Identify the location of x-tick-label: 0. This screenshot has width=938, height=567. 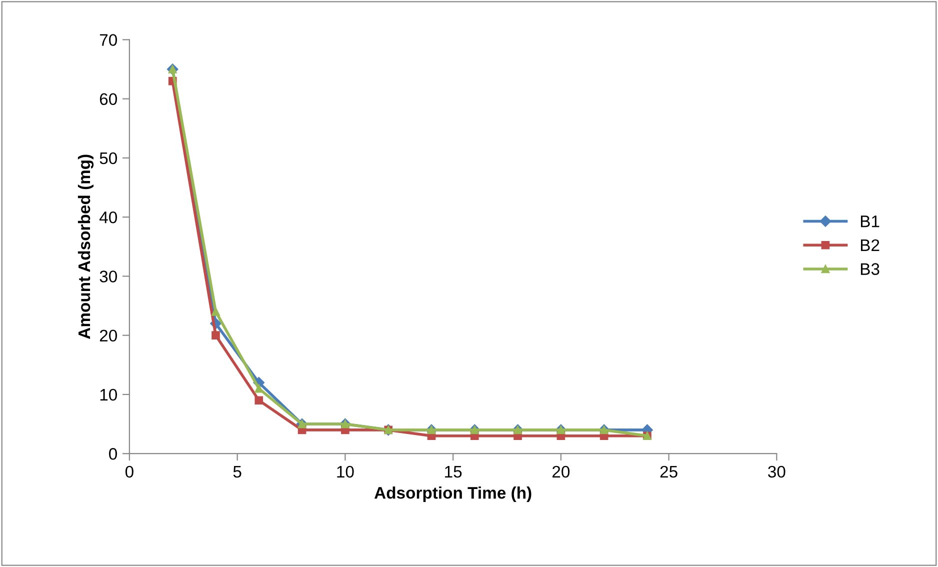
(129, 472).